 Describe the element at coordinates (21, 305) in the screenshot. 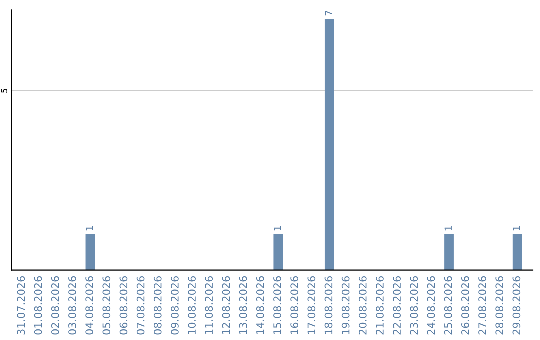

I see `x-tick-label: 31.07.2026` at that location.